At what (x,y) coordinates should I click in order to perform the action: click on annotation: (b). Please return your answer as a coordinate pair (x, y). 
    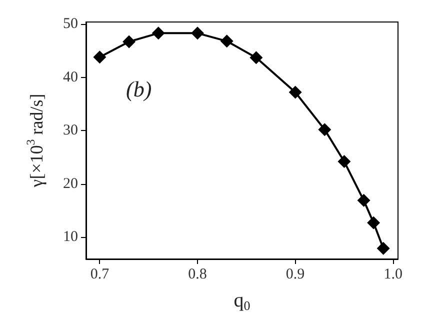
    Looking at the image, I should click on (139, 89).